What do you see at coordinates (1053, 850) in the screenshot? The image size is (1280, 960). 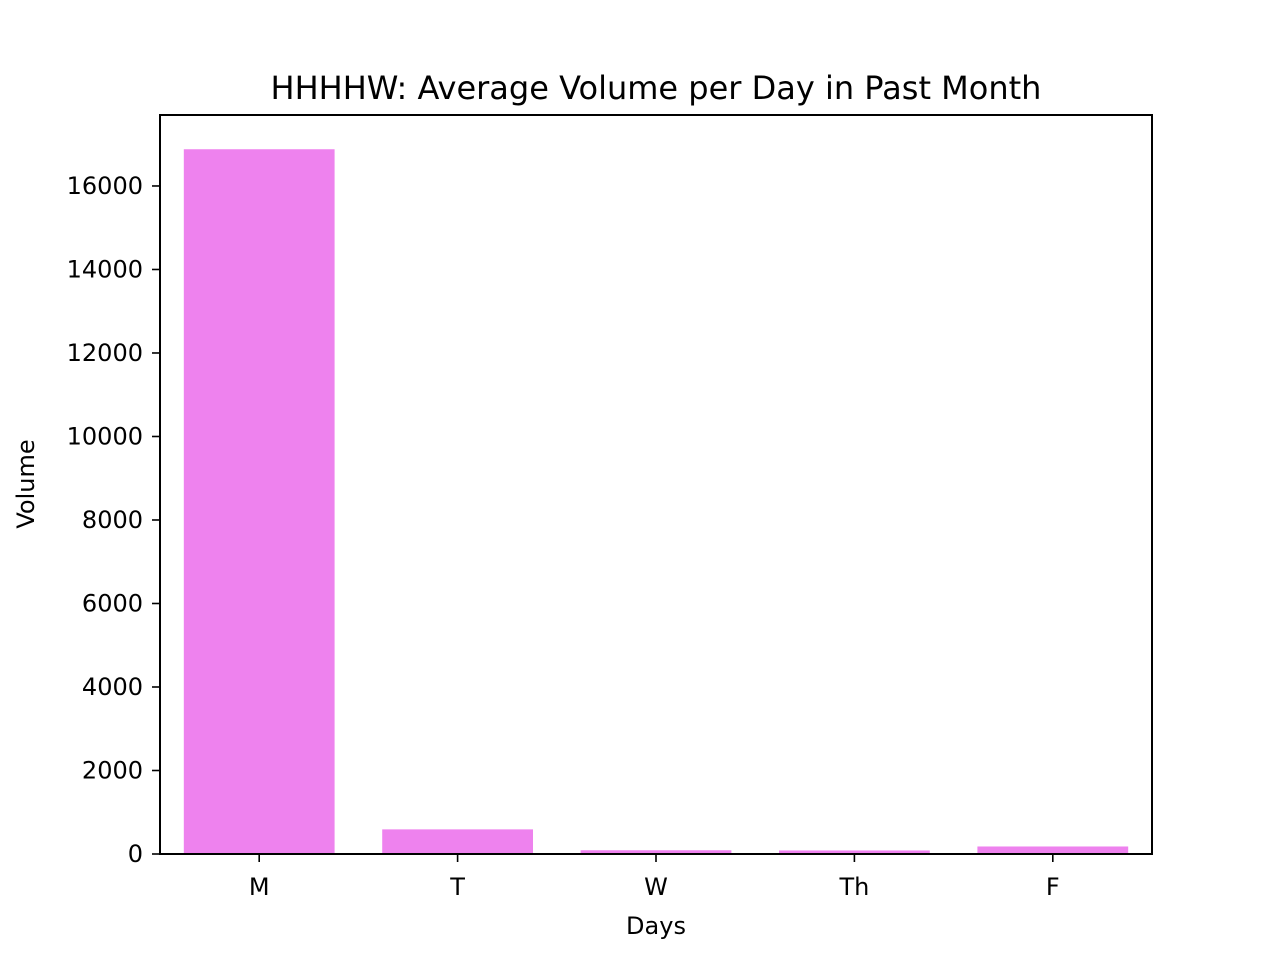 I see `bar-f` at bounding box center [1053, 850].